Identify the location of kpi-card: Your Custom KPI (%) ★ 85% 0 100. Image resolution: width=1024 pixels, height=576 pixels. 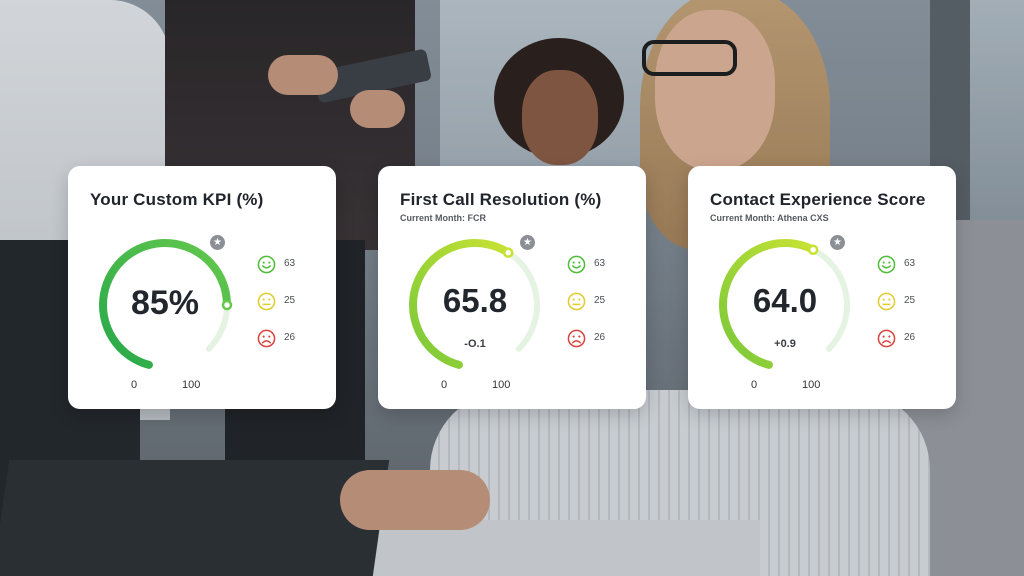
(202, 287).